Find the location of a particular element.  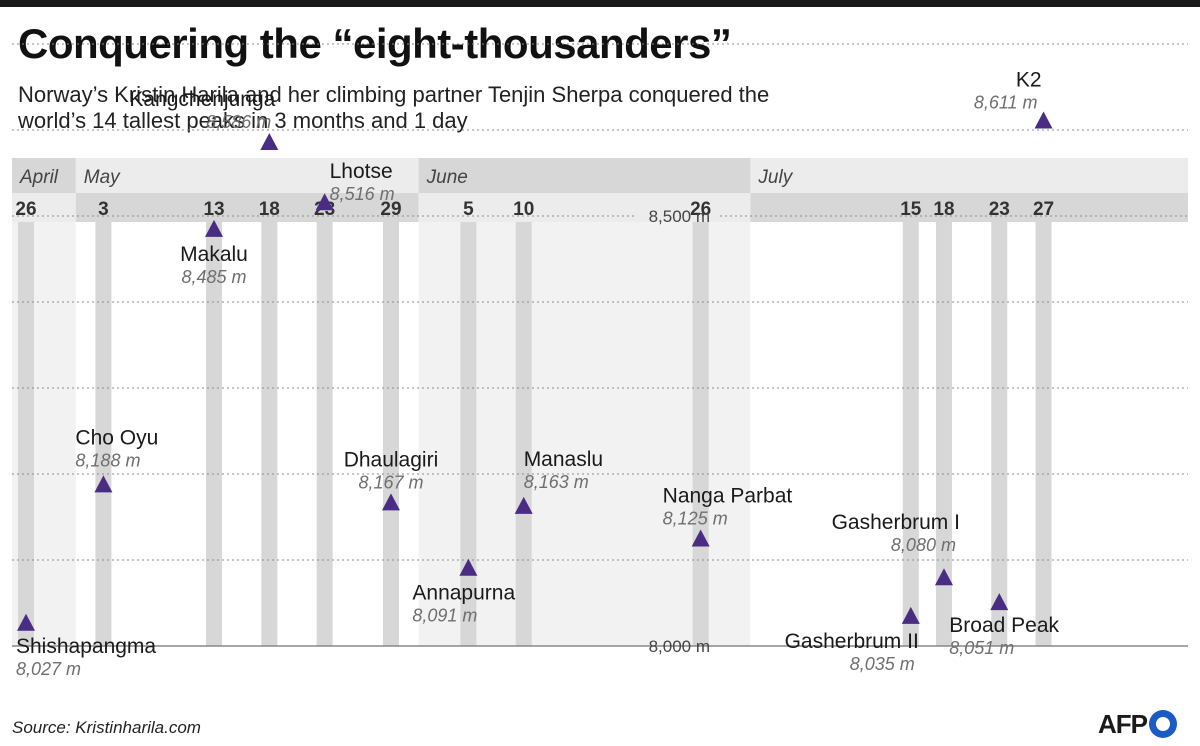

peak-height-label: 8,125 m is located at coordinates (695, 519).